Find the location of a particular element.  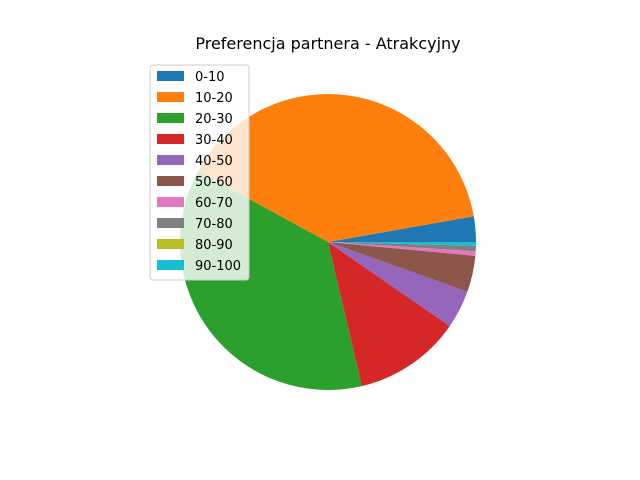

legend-label-10-20: 10-20 is located at coordinates (214, 98).